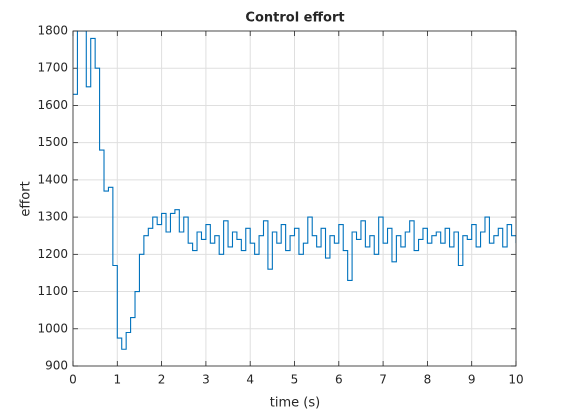 This screenshot has width=570, height=413. What do you see at coordinates (56, 366) in the screenshot?
I see `y-tick-label: 900` at bounding box center [56, 366].